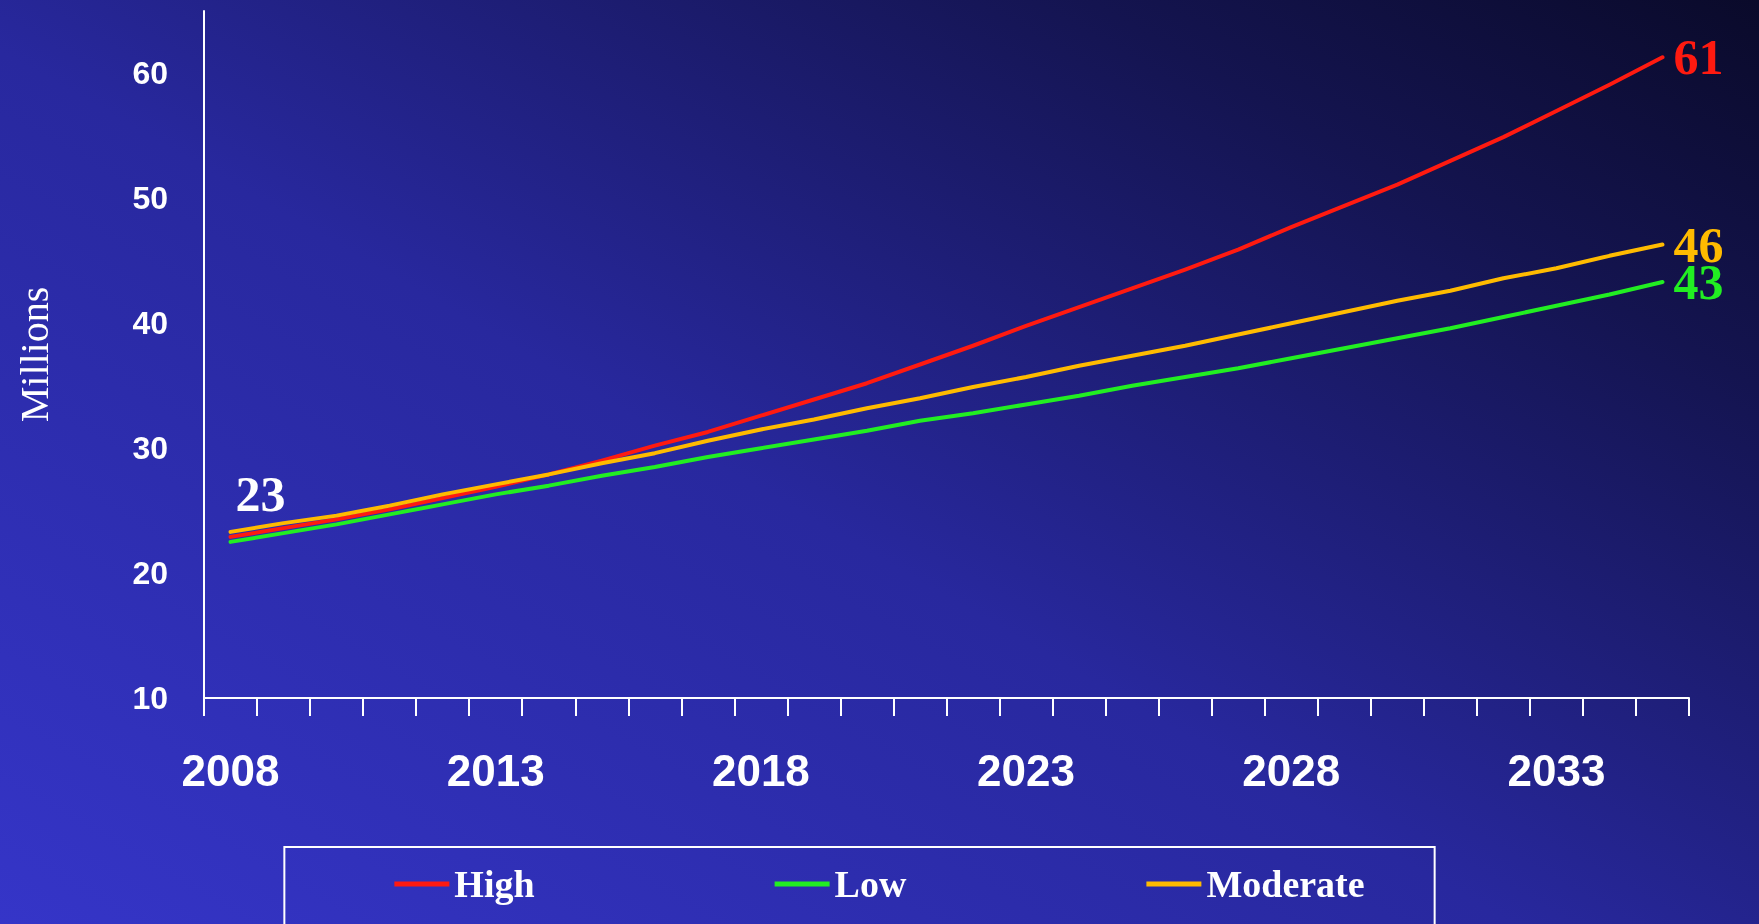 This screenshot has height=924, width=1759. Describe the element at coordinates (260, 493) in the screenshot. I see `annotation: 23` at that location.